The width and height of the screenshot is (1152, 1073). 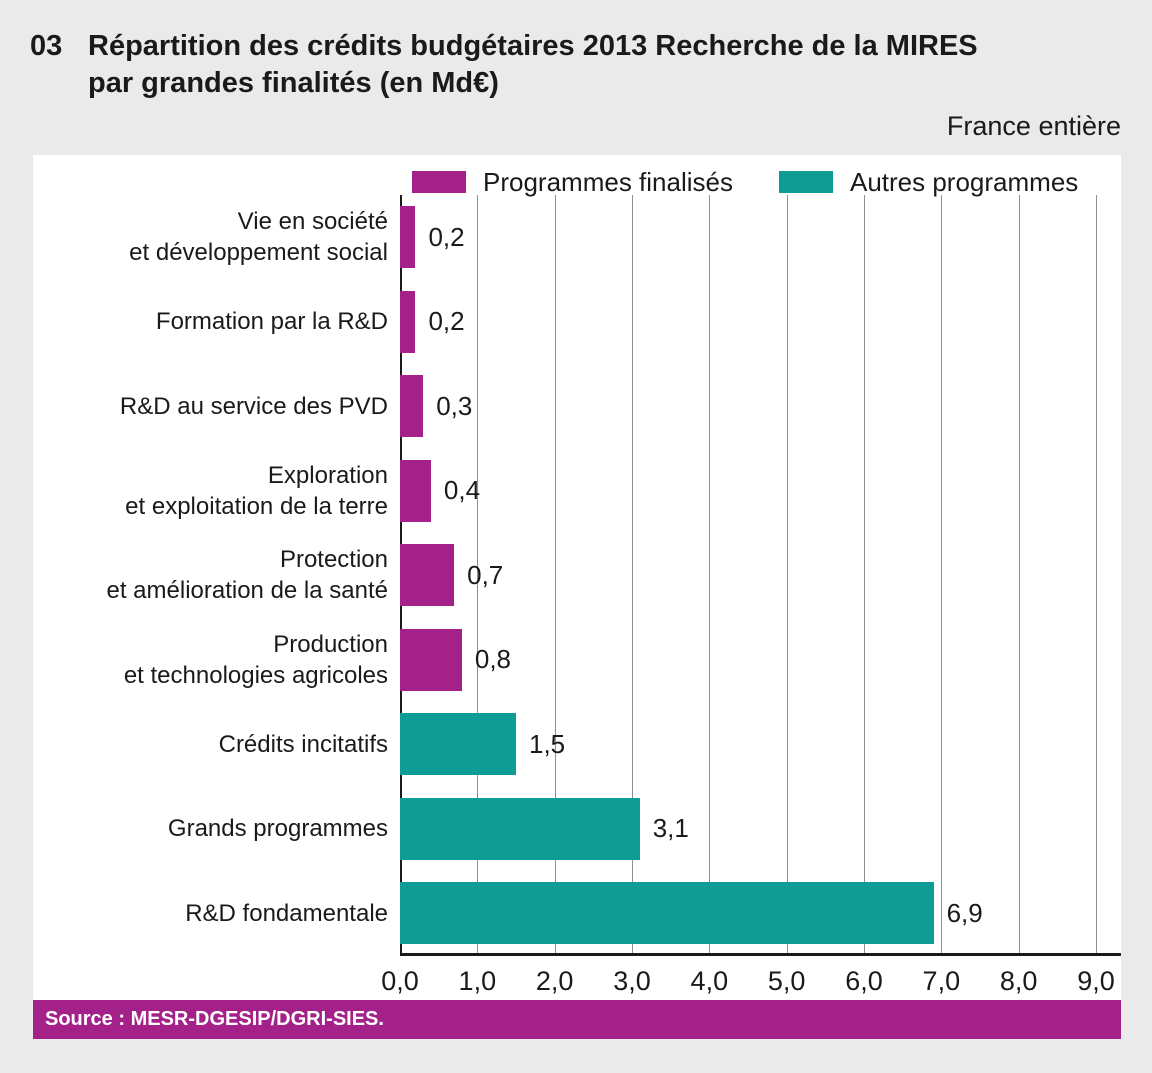 I want to click on x-tick-label: 3,0, so click(x=632, y=980).